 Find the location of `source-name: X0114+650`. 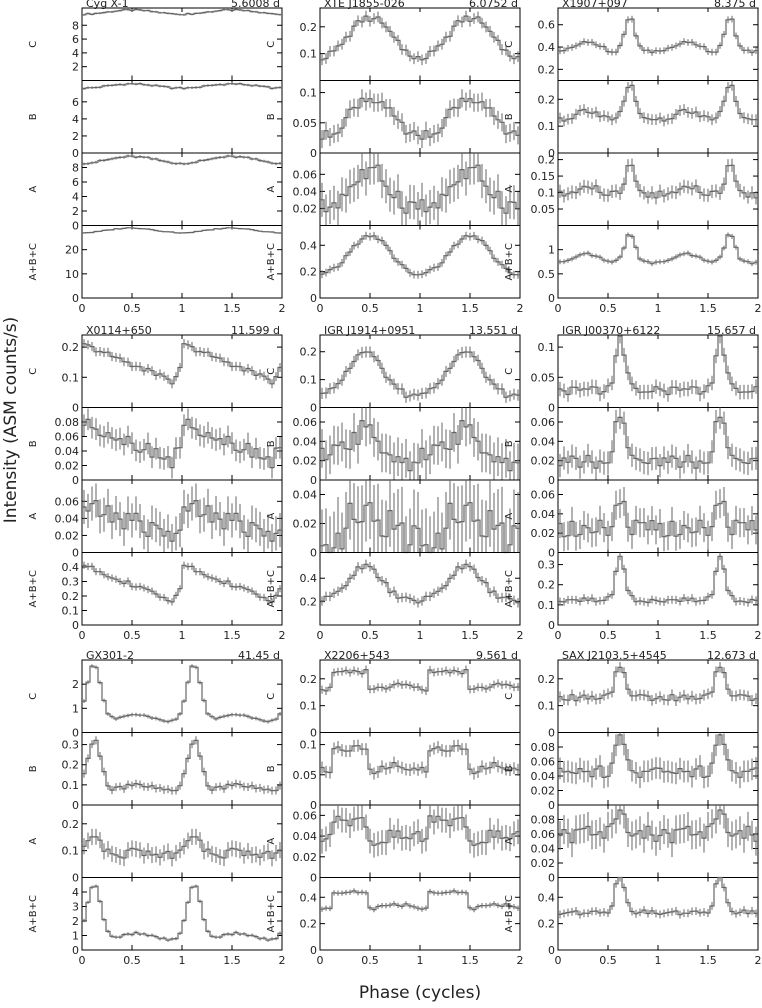

source-name: X0114+650 is located at coordinates (119, 330).